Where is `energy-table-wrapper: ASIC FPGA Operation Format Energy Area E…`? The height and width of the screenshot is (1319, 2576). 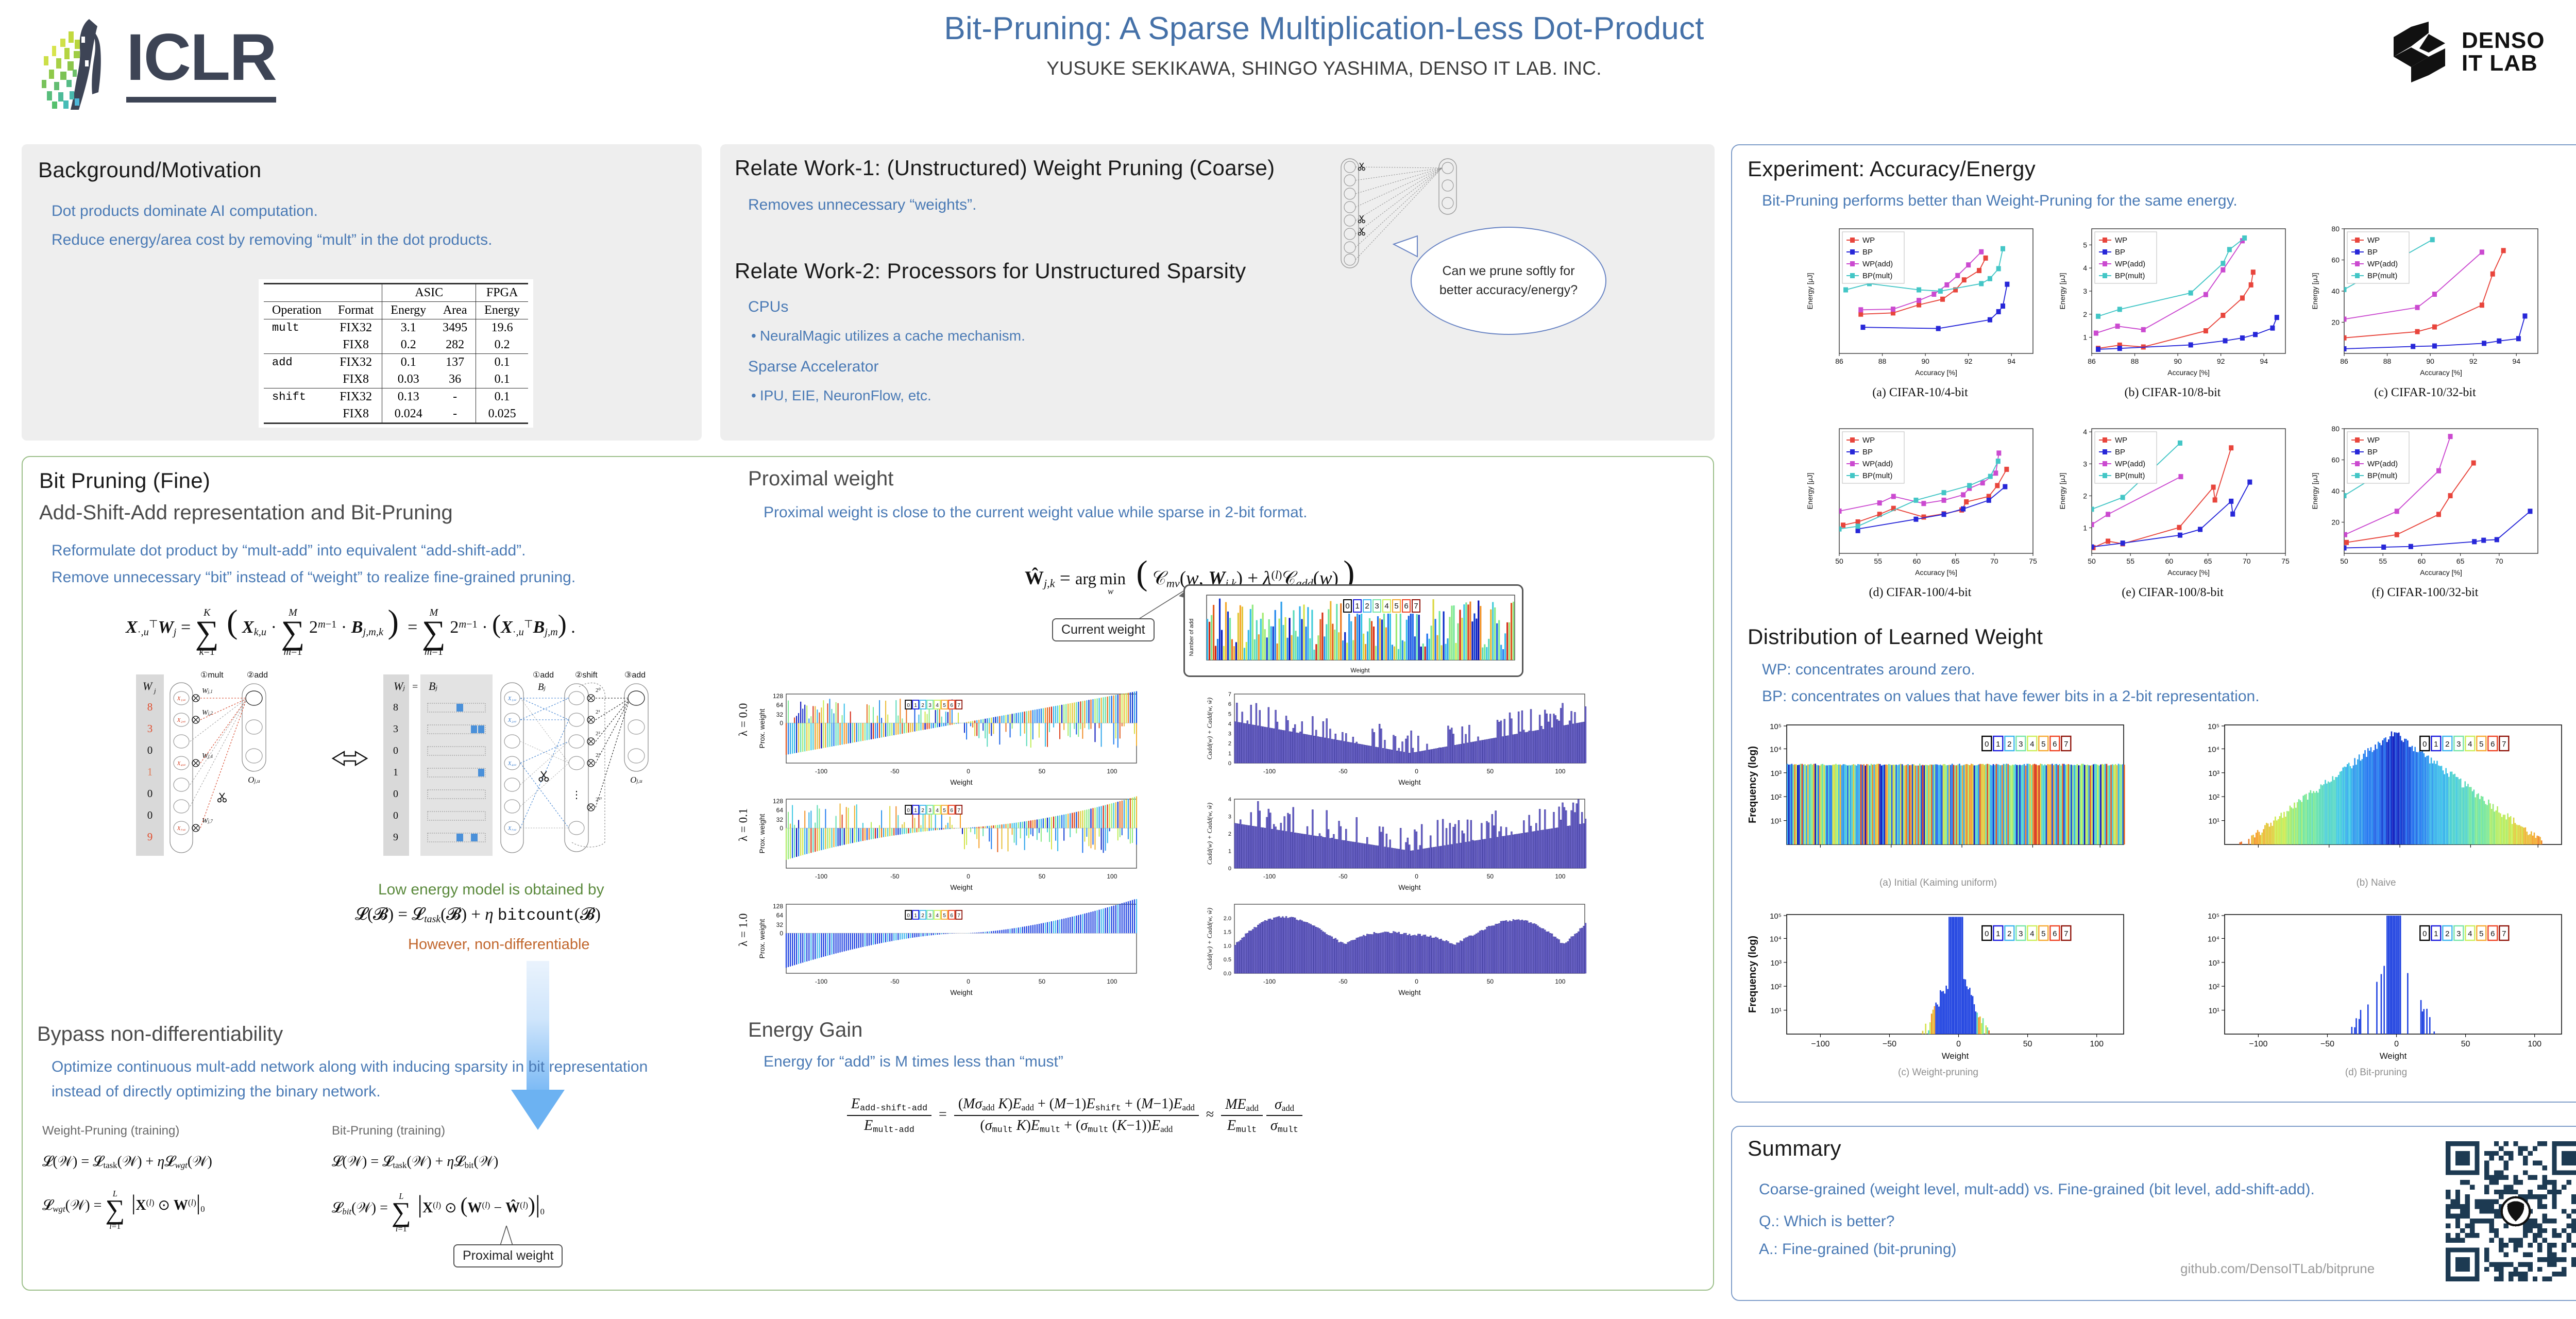 energy-table-wrapper: ASIC FPGA Operation Format Energy Area E… is located at coordinates (396, 354).